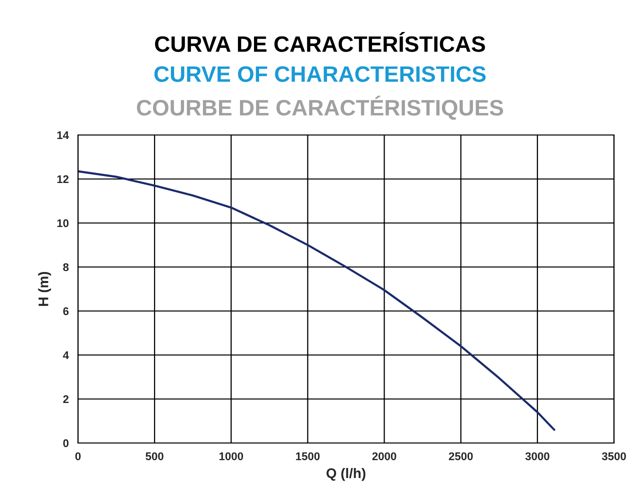 The width and height of the screenshot is (640, 501). What do you see at coordinates (346, 474) in the screenshot?
I see `x-axis-title: Q (l/h)` at bounding box center [346, 474].